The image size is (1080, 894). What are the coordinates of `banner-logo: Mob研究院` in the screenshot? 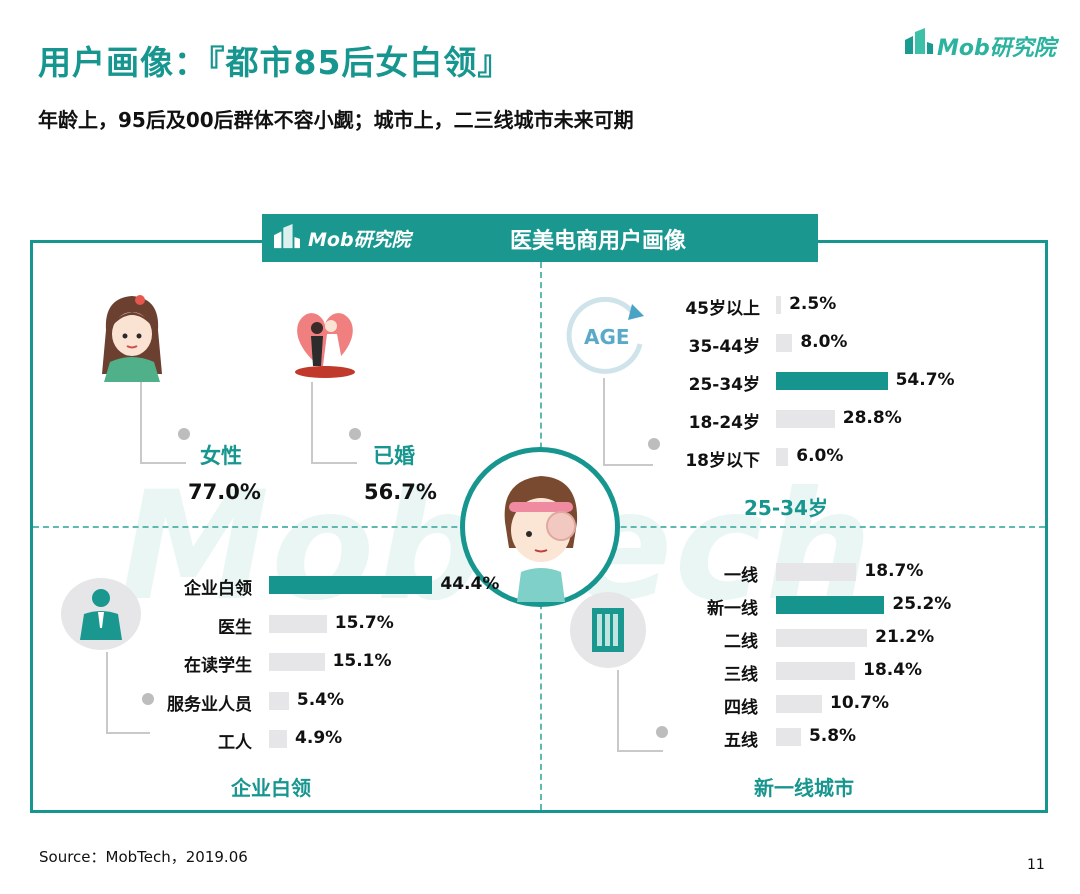 It's located at (357, 238).